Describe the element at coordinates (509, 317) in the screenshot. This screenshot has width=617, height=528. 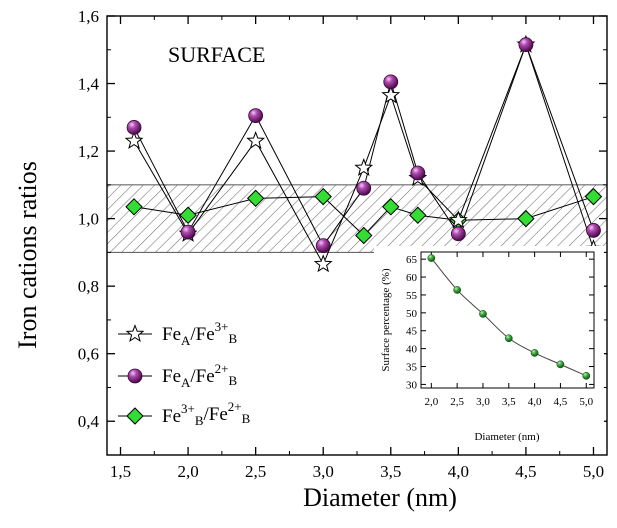
I see `inset-series-group` at that location.